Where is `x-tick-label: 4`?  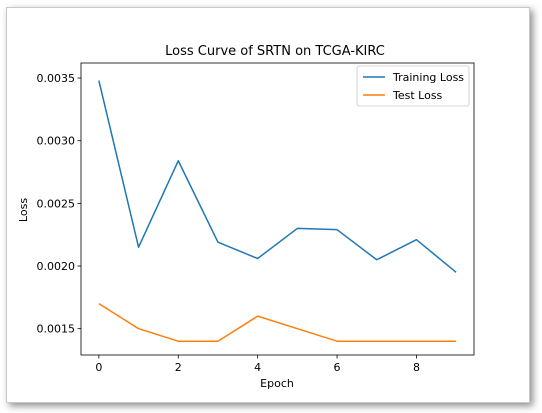 x-tick-label: 4 is located at coordinates (257, 367).